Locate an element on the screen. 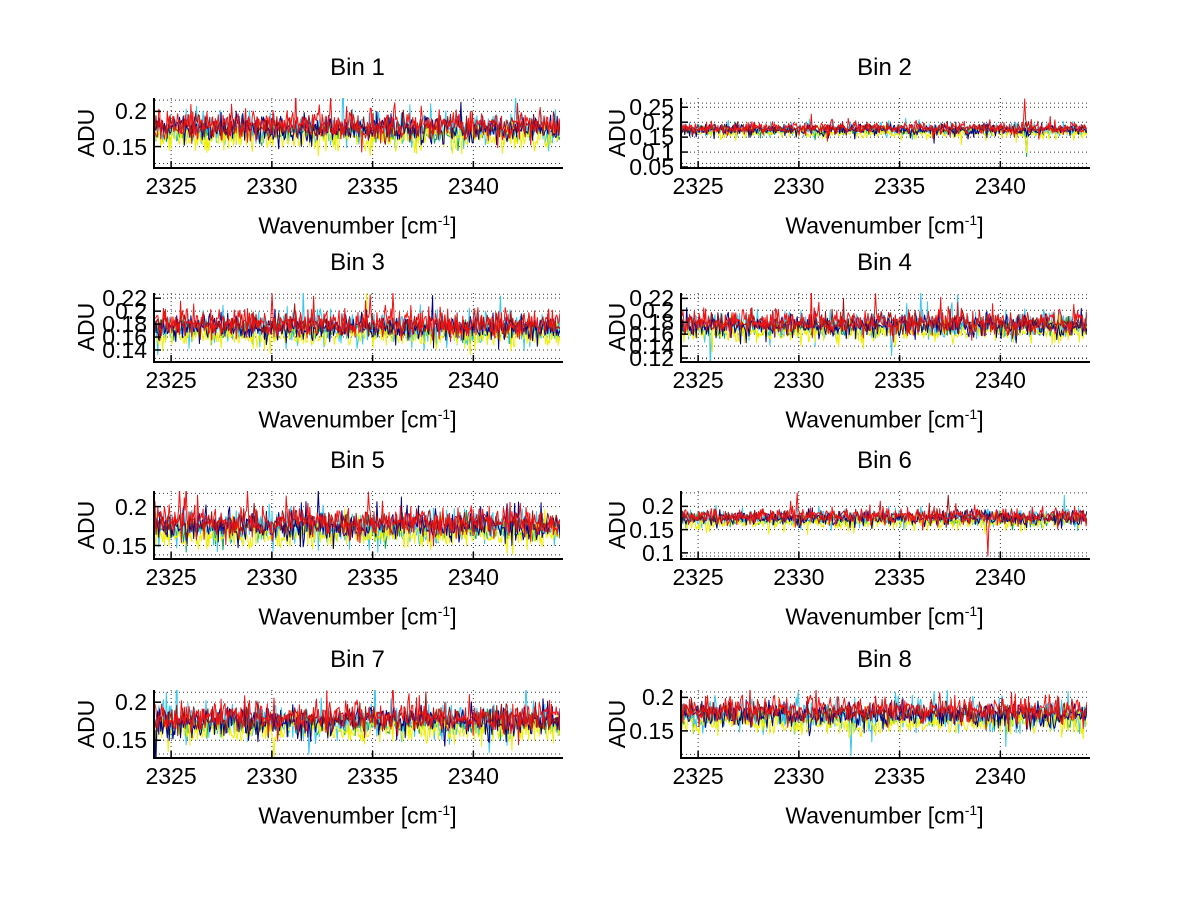 The image size is (1200, 901). y-tick-label: 0.1 is located at coordinates (658, 552).